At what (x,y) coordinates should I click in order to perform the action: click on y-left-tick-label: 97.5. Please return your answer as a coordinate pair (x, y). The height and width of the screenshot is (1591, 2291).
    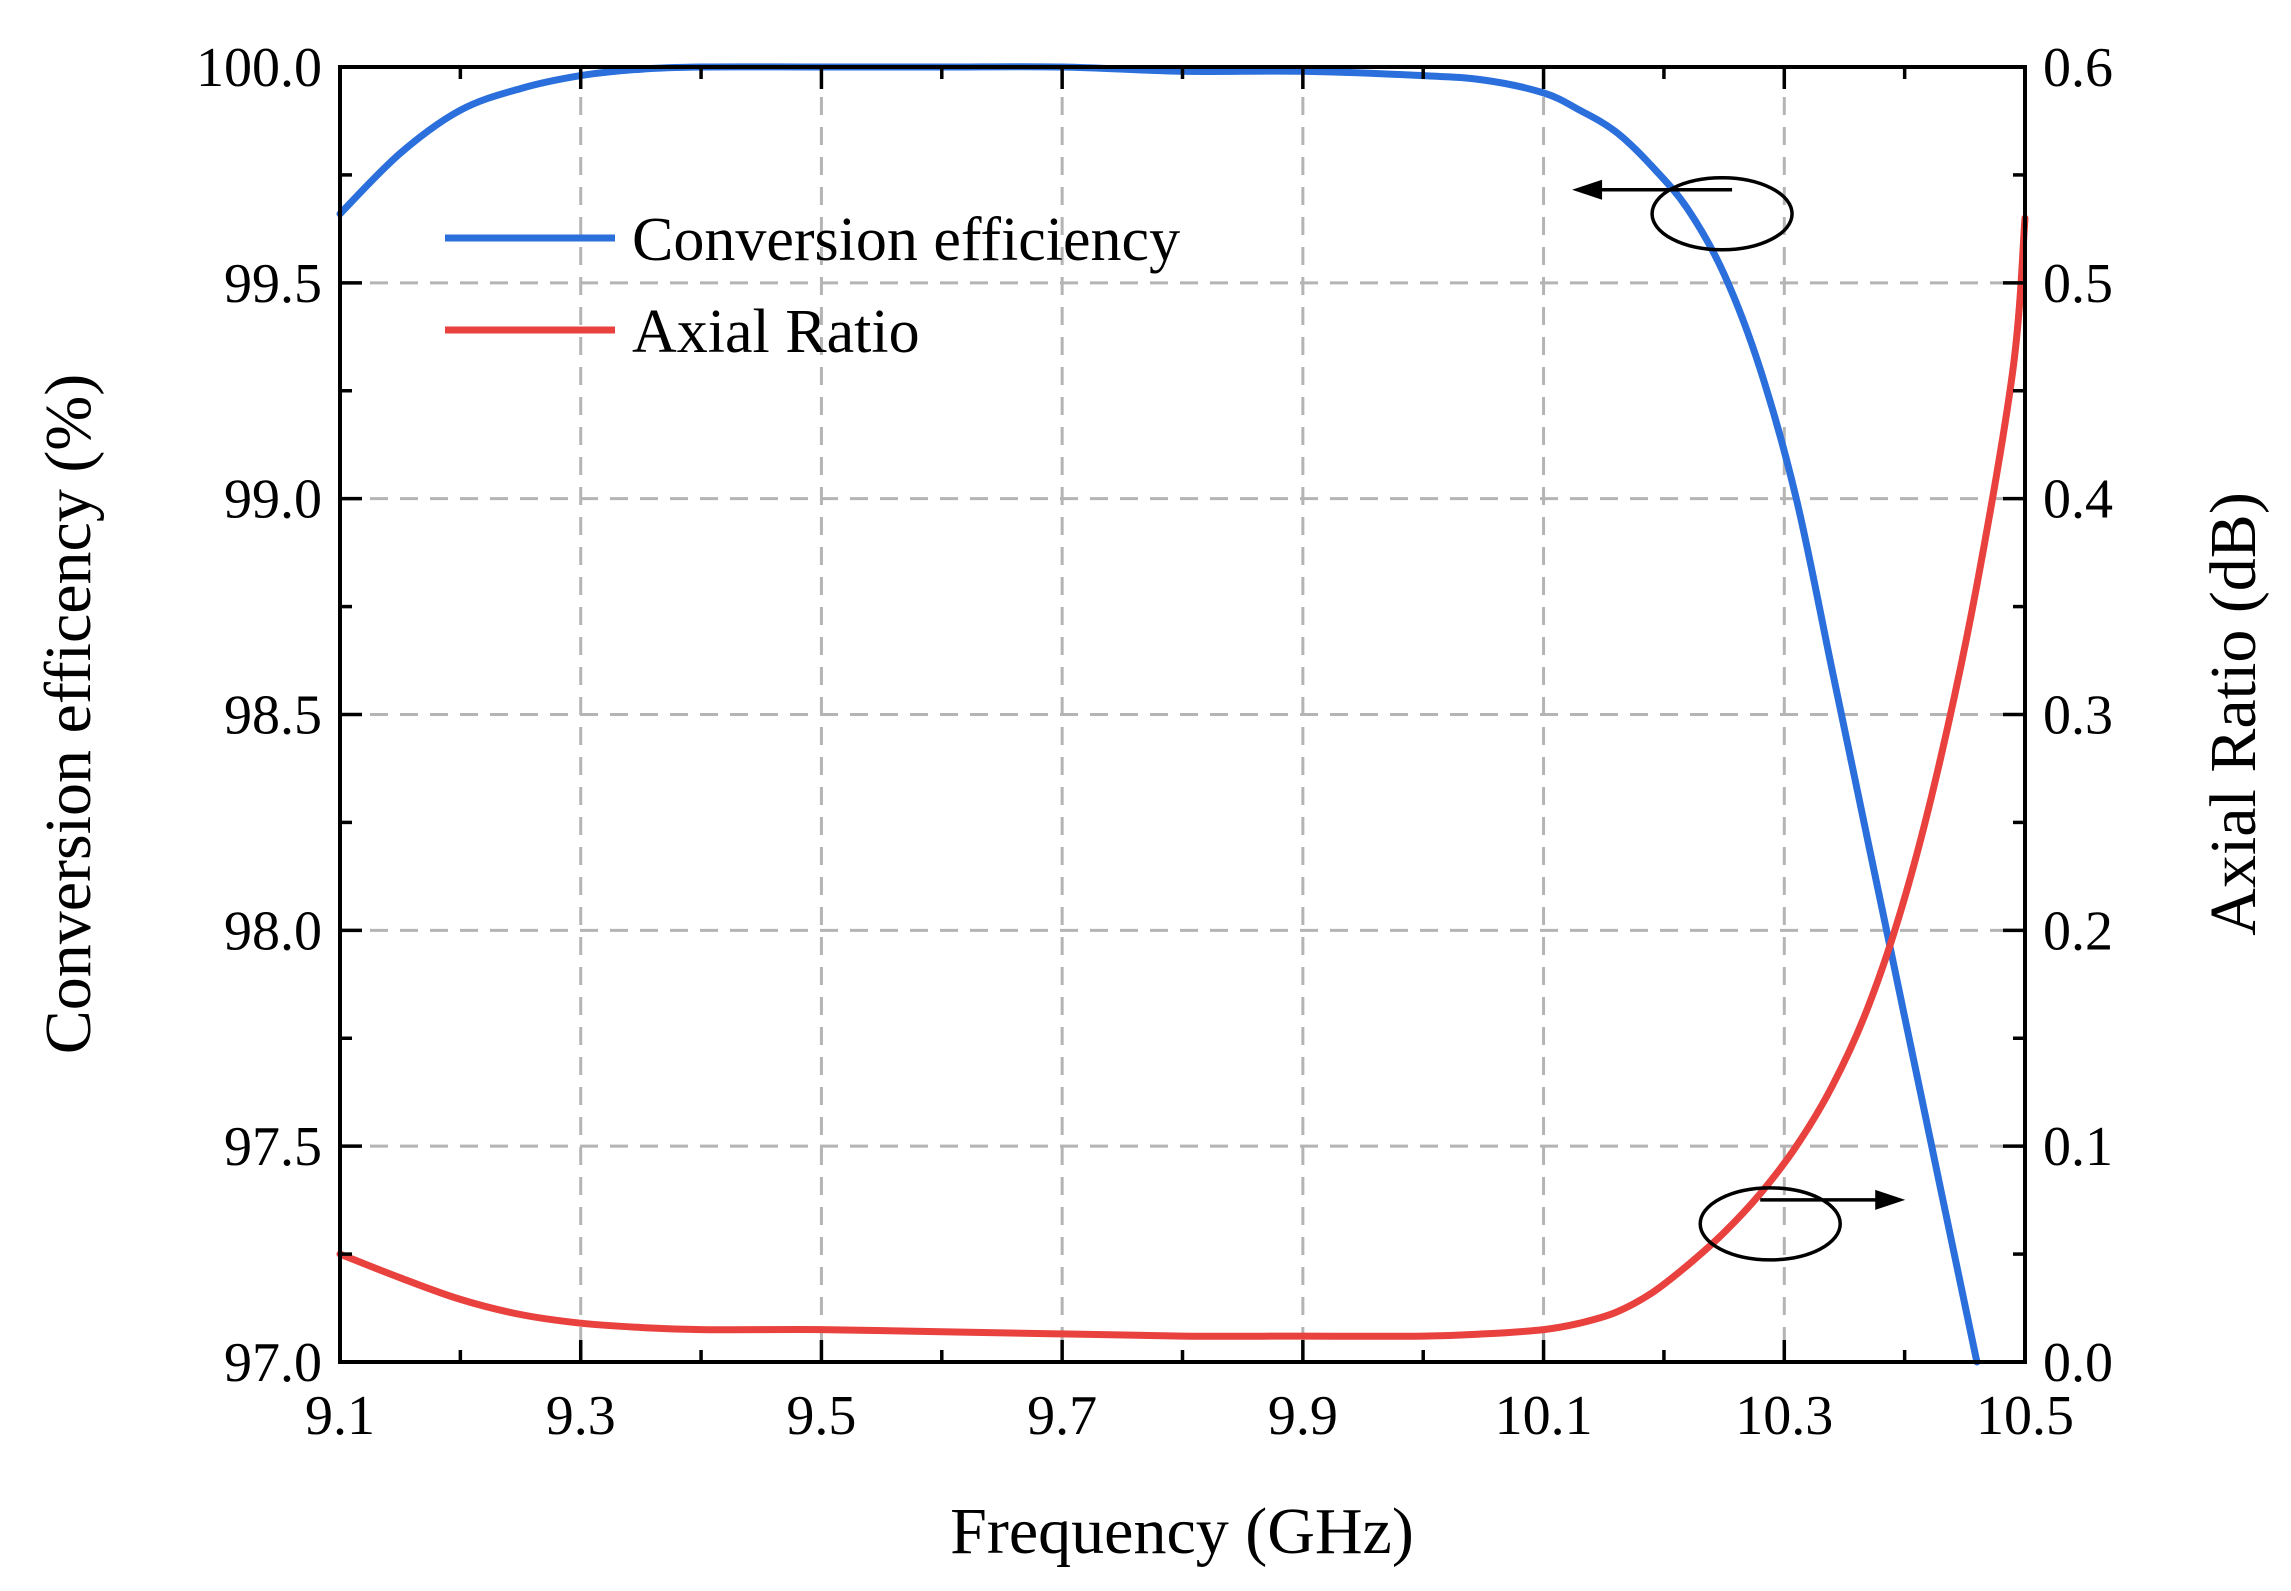
    Looking at the image, I should click on (273, 1147).